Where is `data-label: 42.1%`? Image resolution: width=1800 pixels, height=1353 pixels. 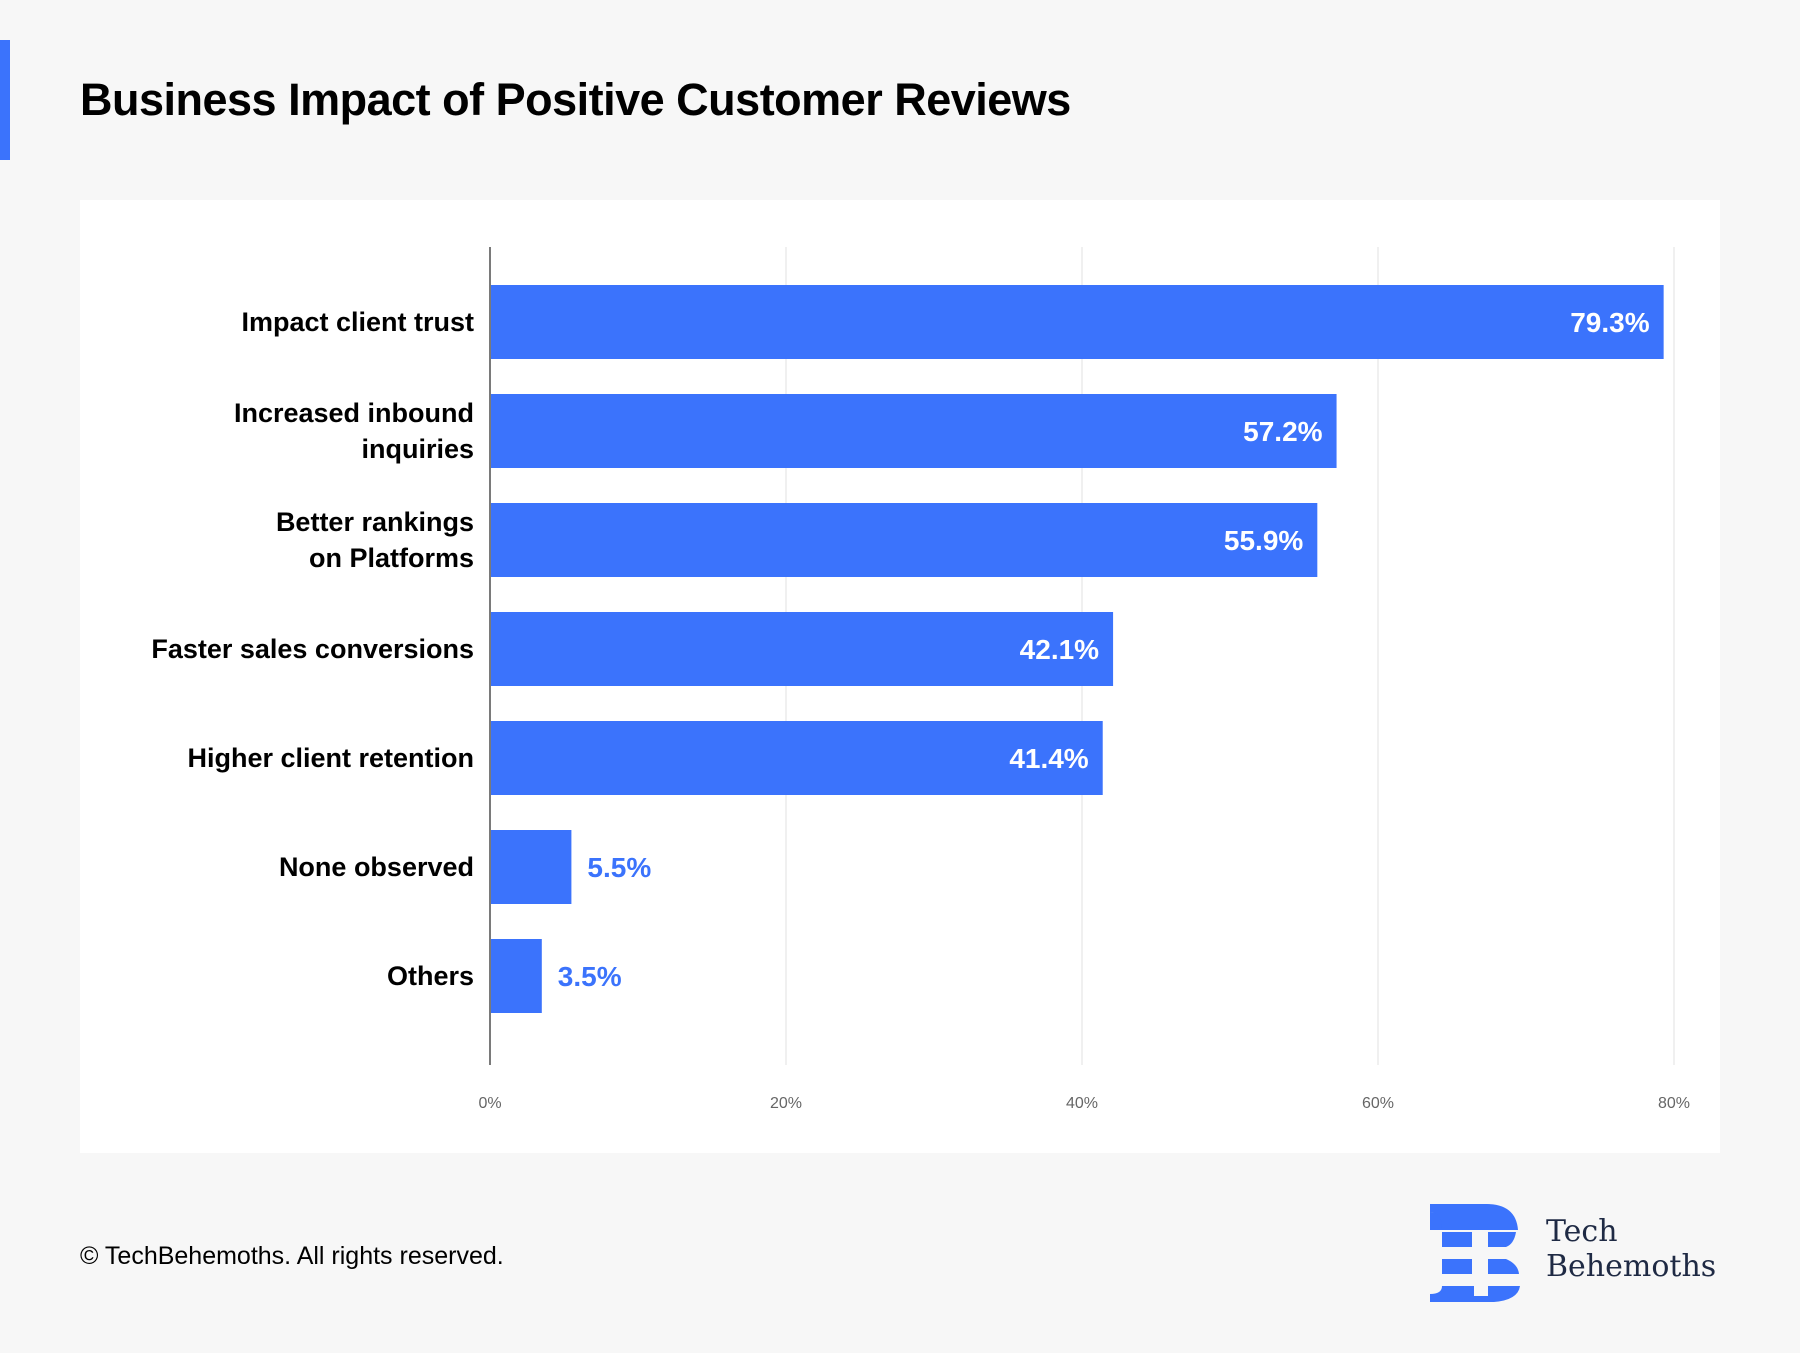
data-label: 42.1% is located at coordinates (1059, 649).